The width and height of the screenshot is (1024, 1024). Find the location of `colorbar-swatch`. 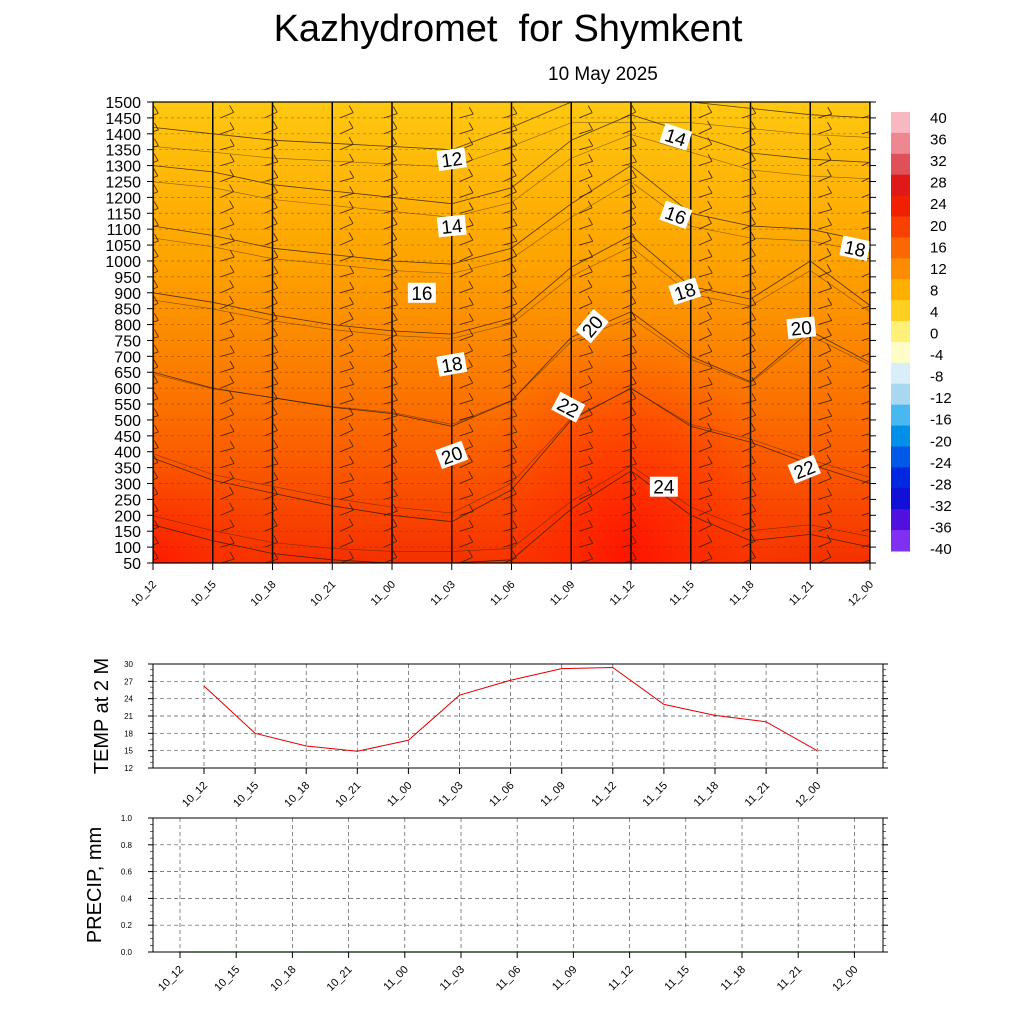

colorbar-swatch is located at coordinates (900, 143).